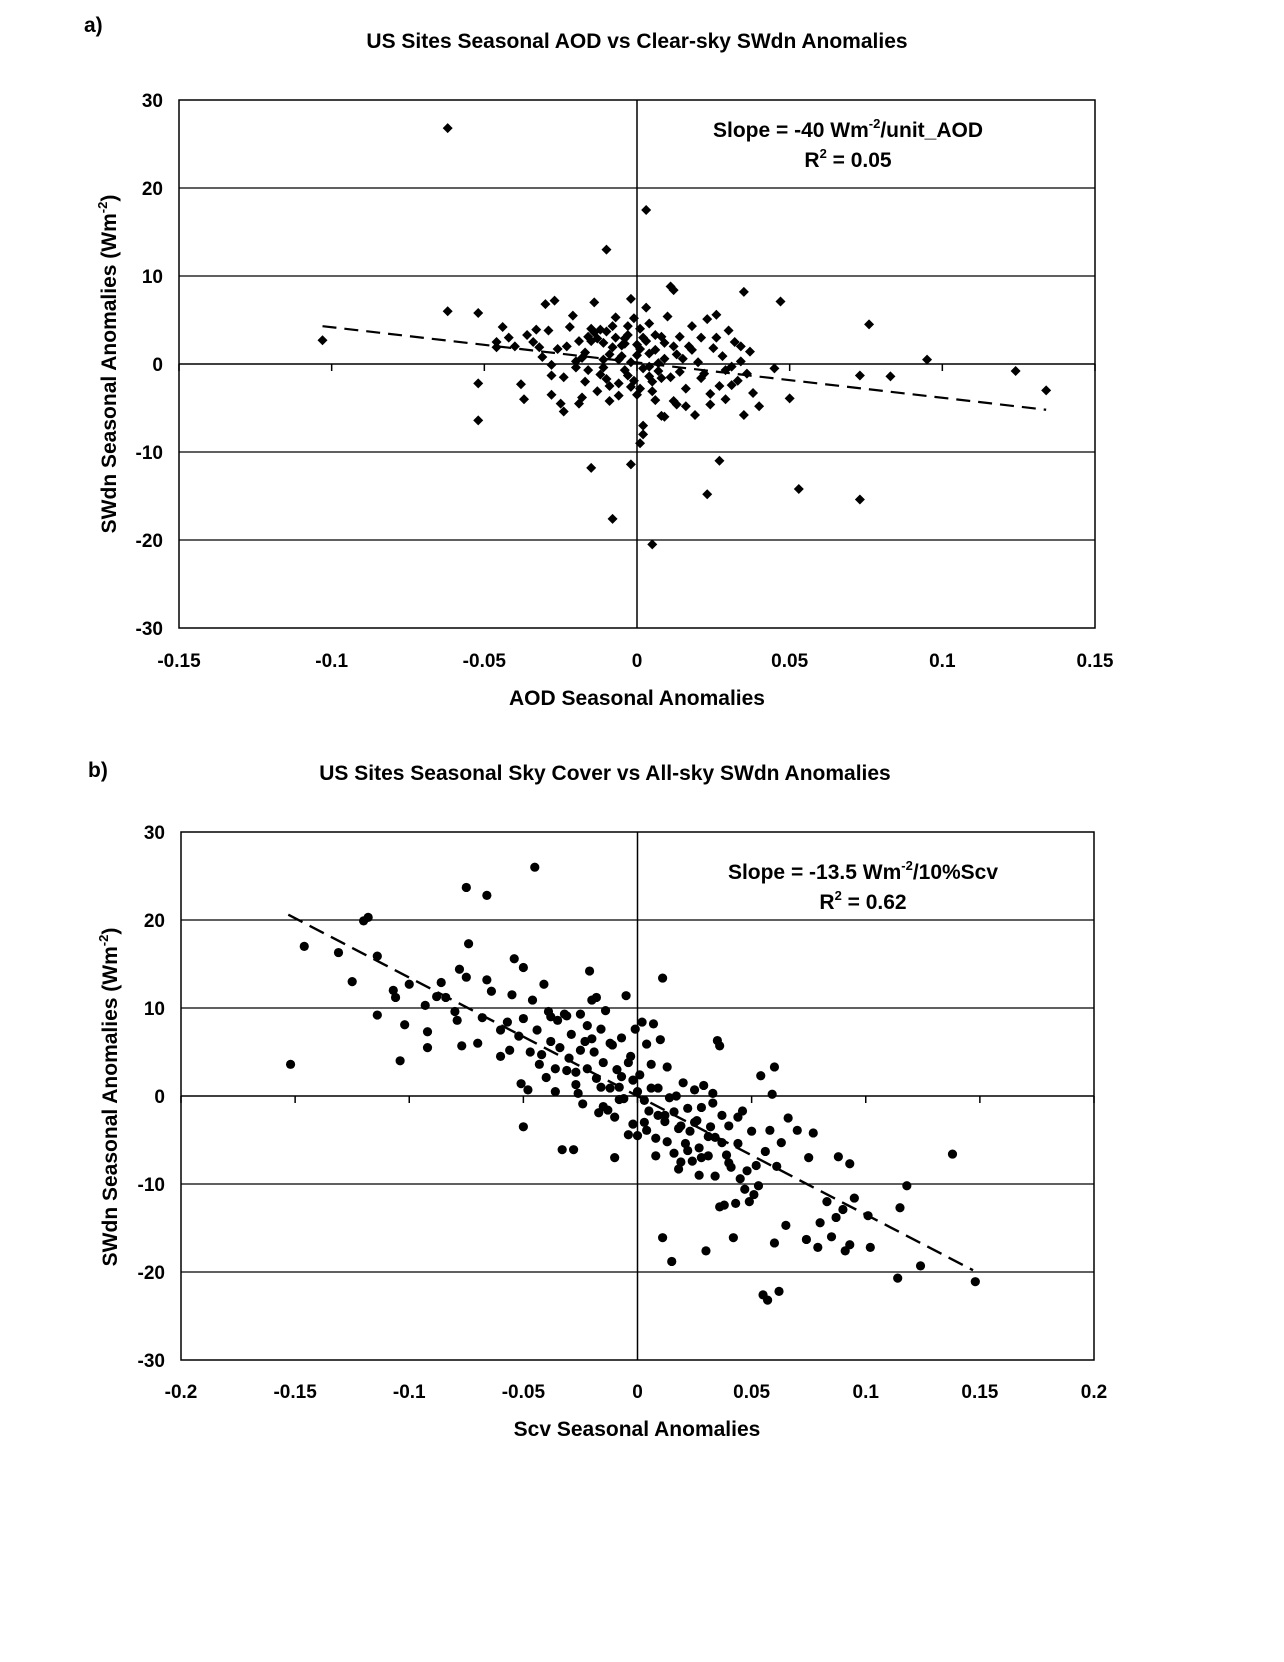 This screenshot has height=1662, width=1284. Describe the element at coordinates (151, 1185) in the screenshot. I see `y-tick-label: -10` at that location.